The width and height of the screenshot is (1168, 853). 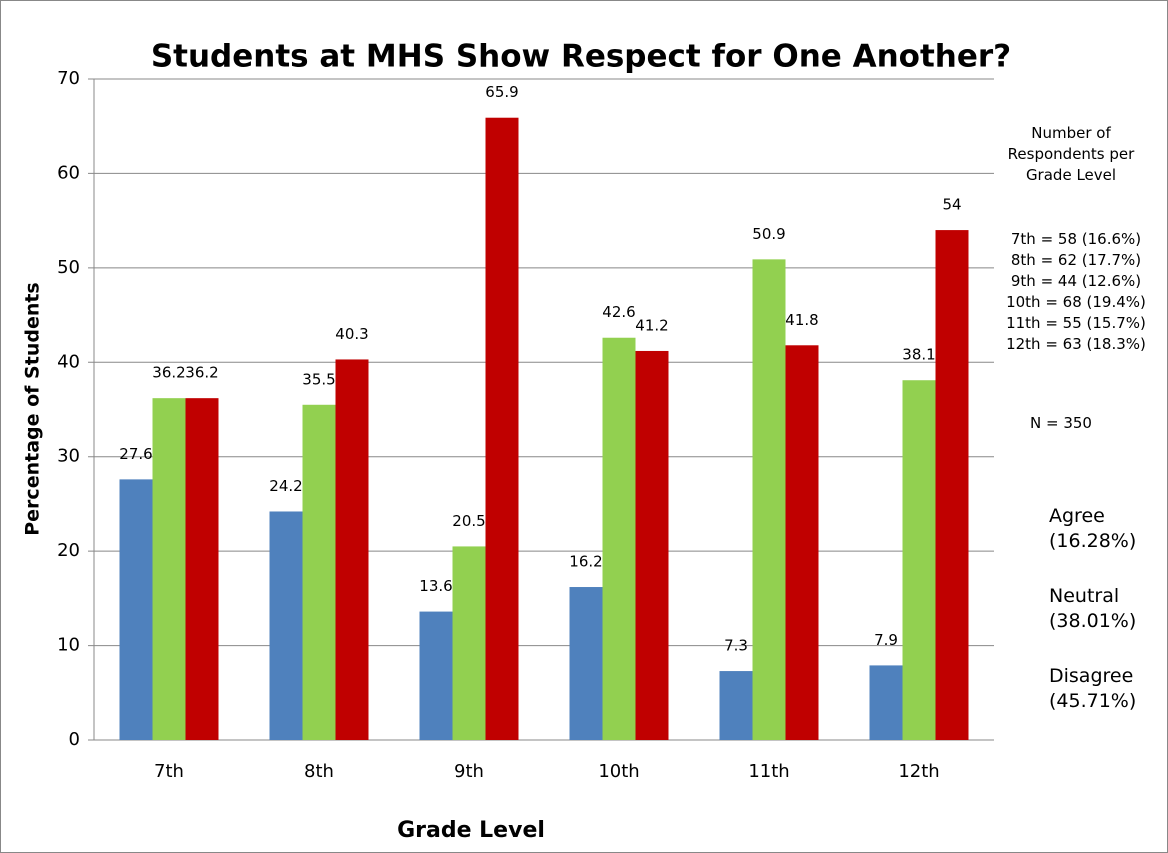 What do you see at coordinates (435, 586) in the screenshot?
I see `value-label: 13.6` at bounding box center [435, 586].